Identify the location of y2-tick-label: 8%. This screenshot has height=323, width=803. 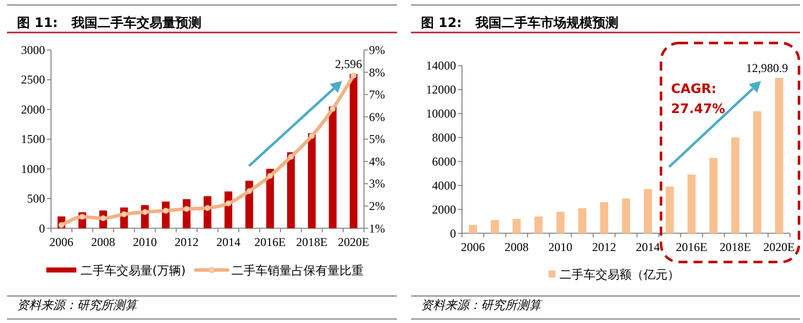
(377, 72).